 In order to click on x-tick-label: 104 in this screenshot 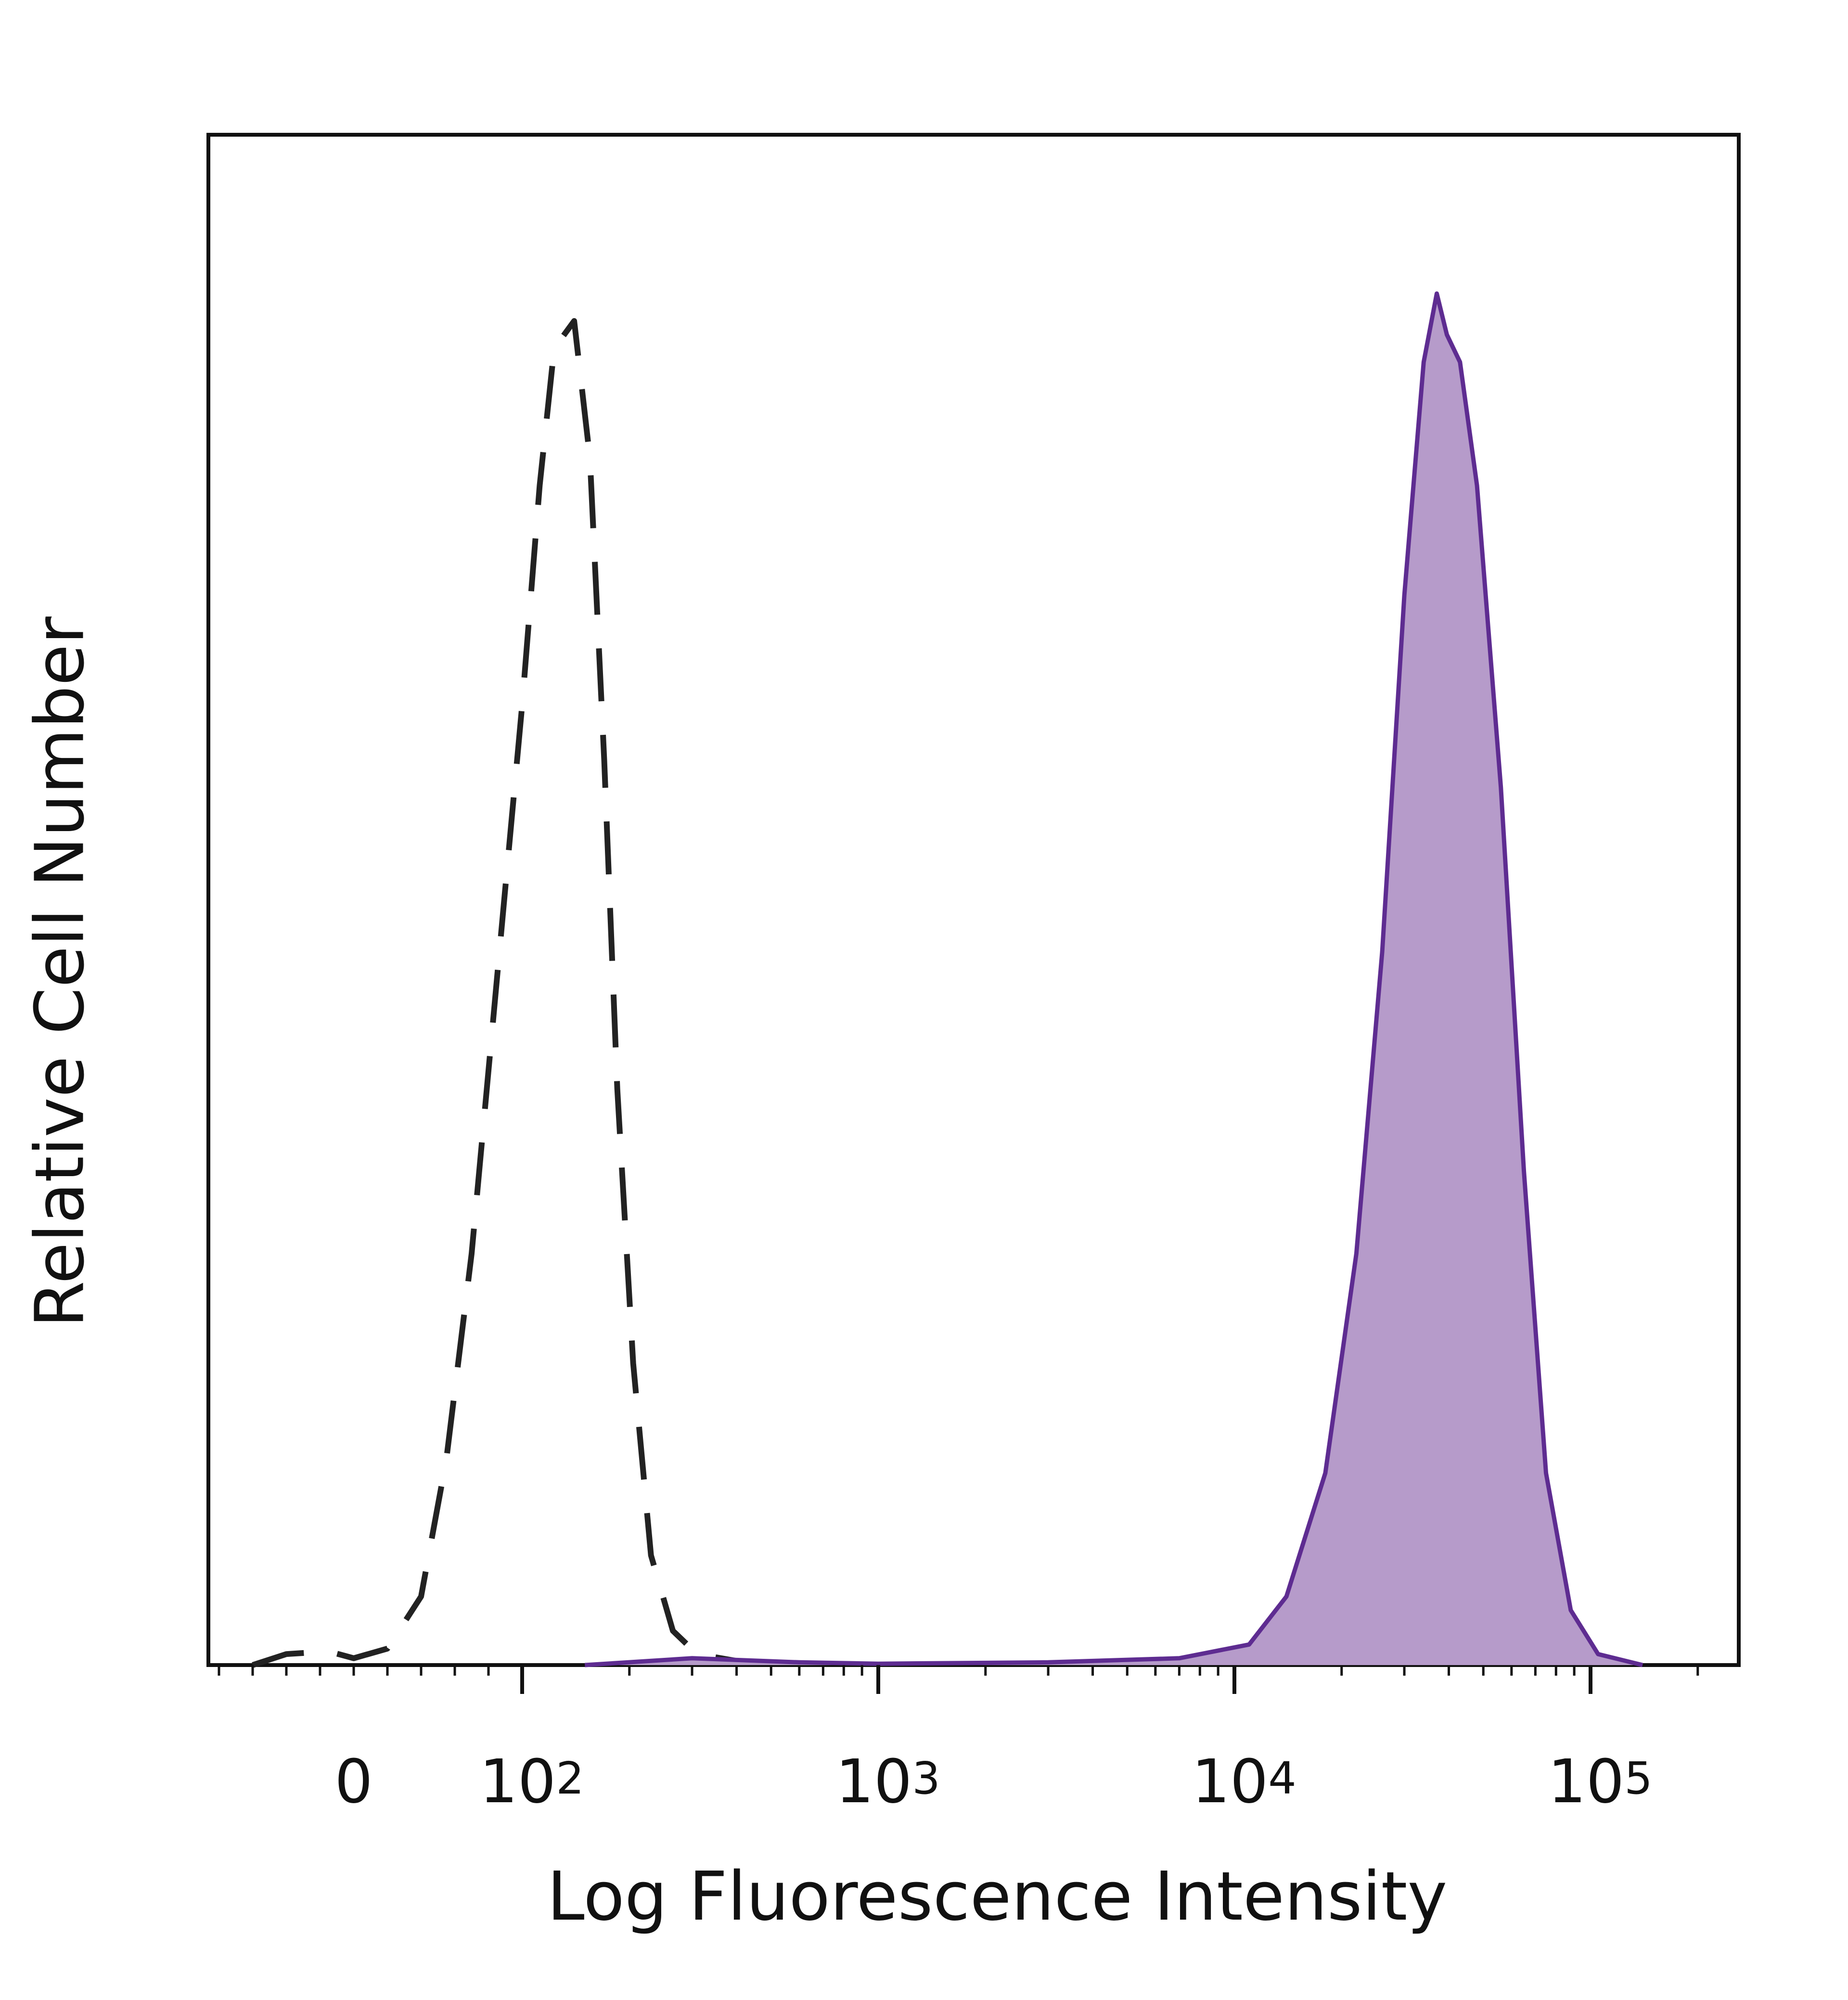, I will do `click(1244, 1782)`.